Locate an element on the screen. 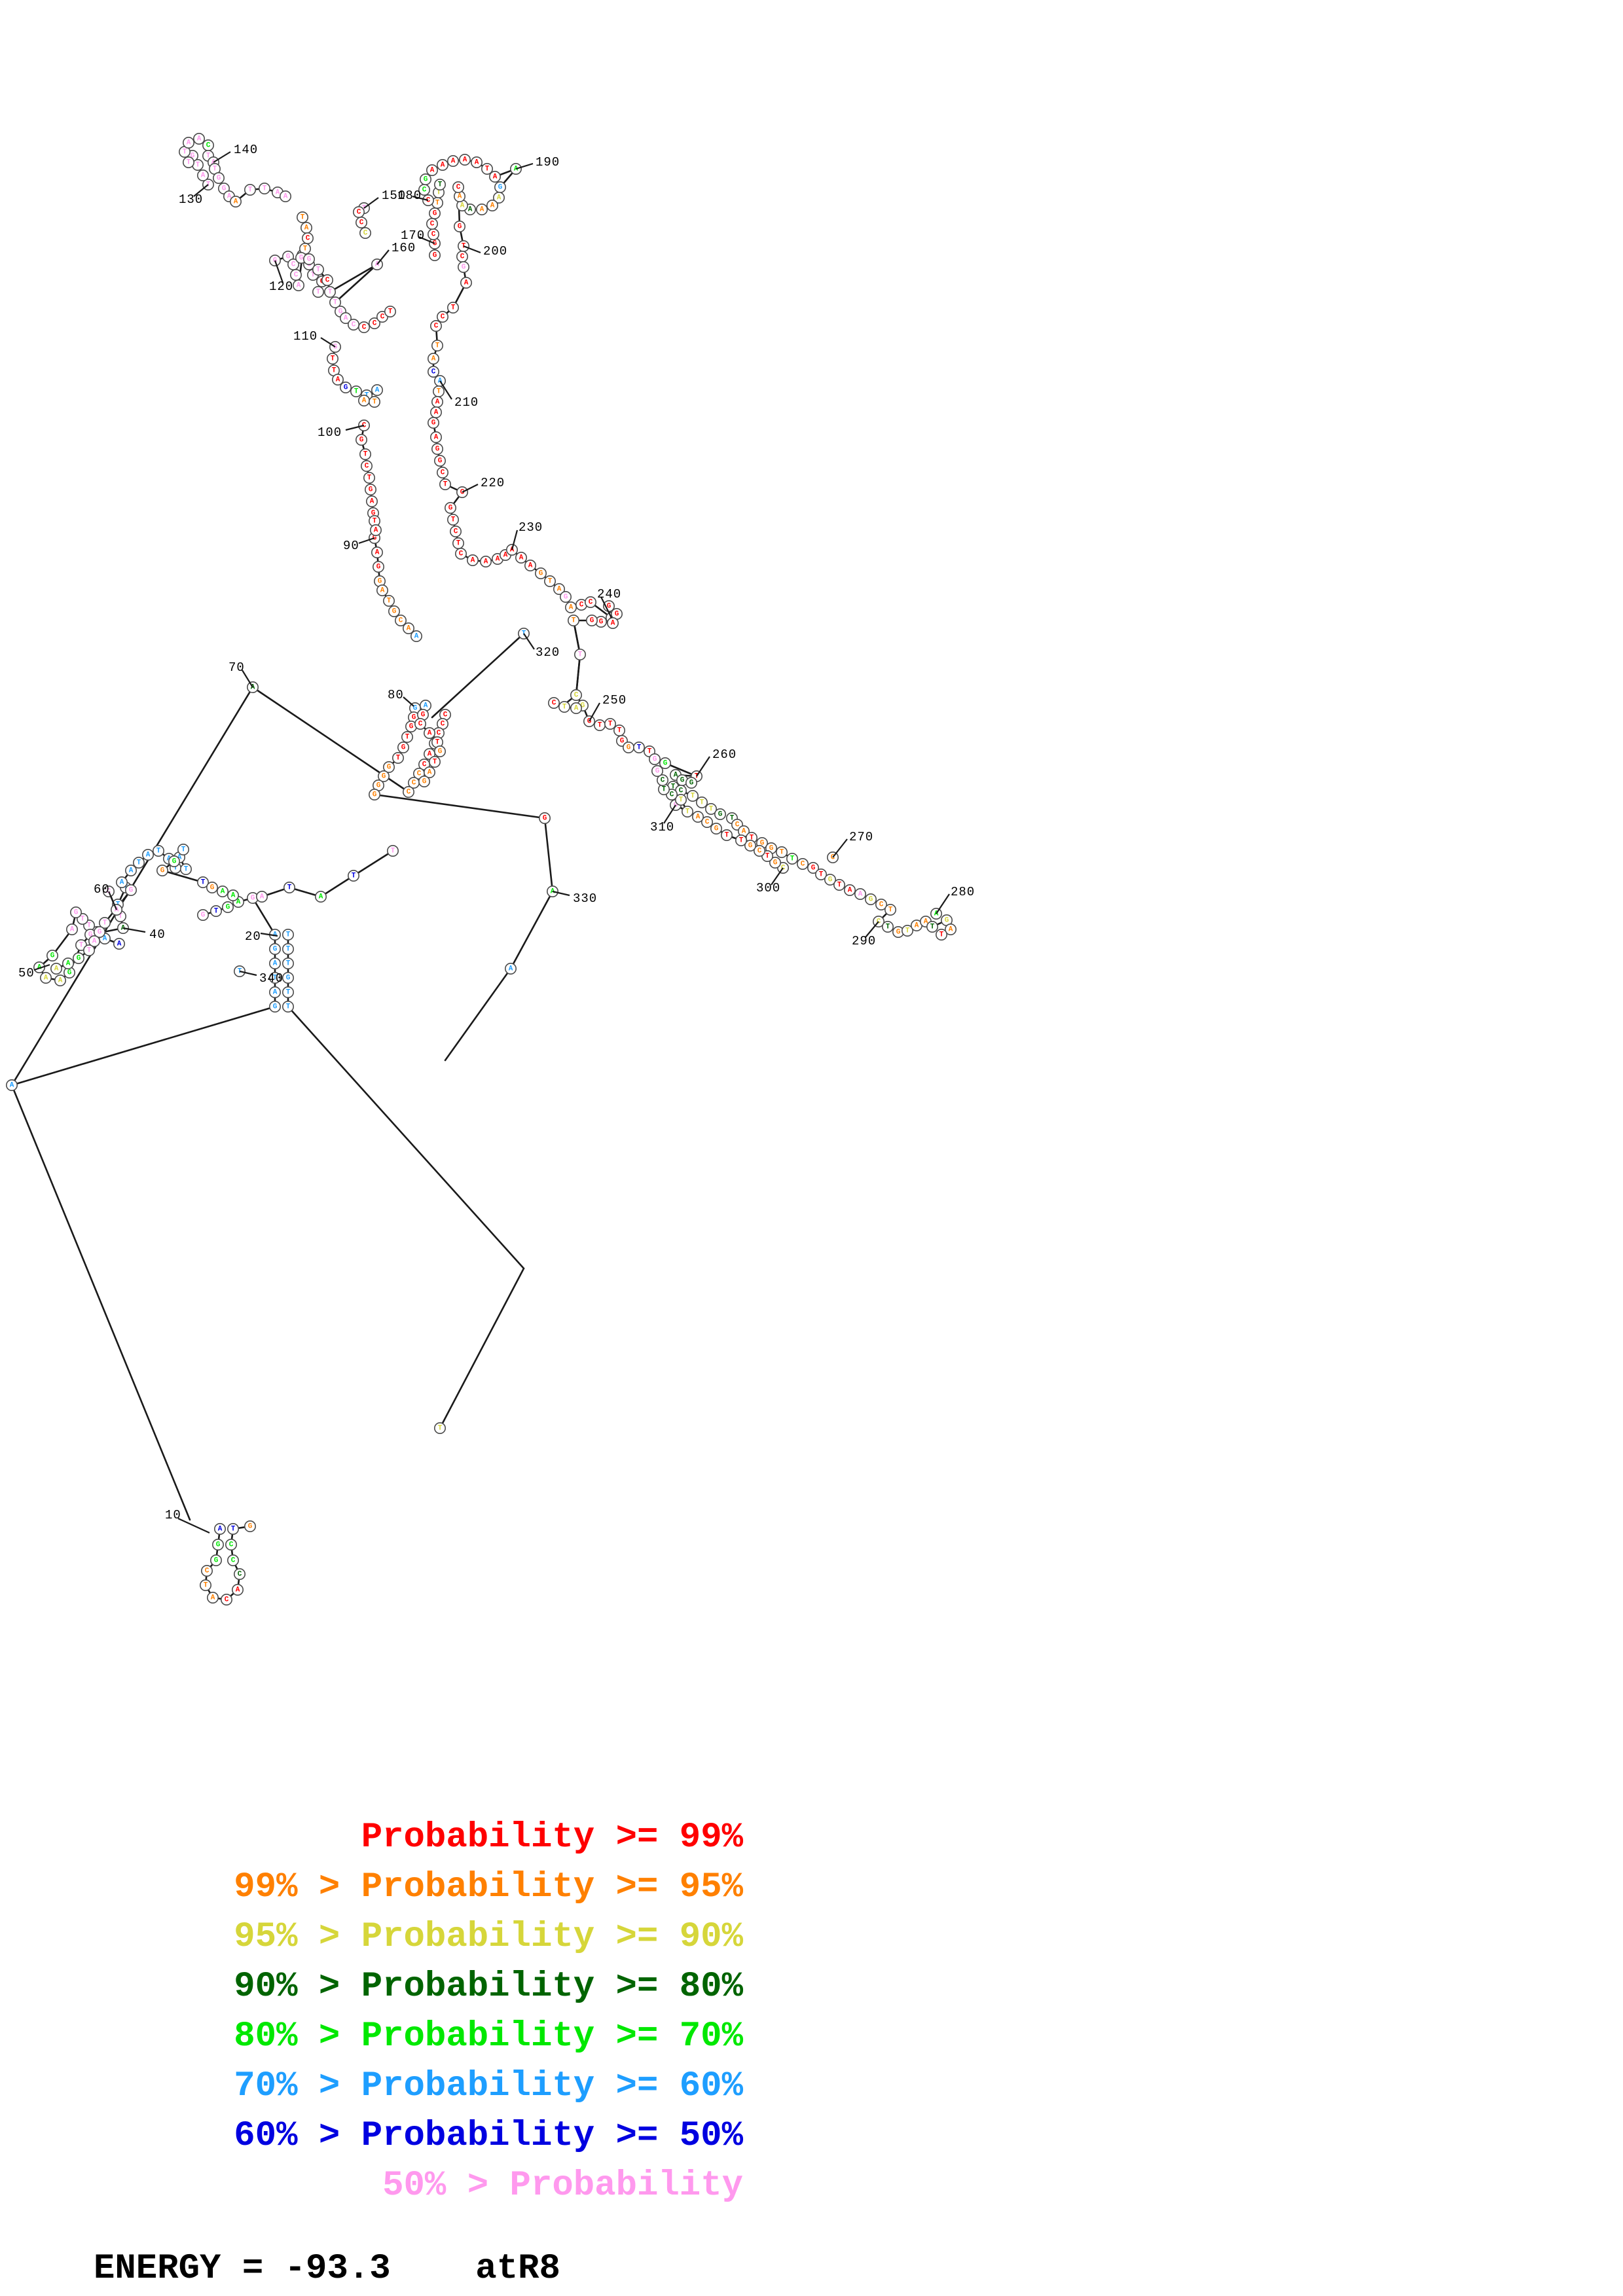 The width and height of the screenshot is (1623, 2296). backbone-segment is located at coordinates (263, 916).